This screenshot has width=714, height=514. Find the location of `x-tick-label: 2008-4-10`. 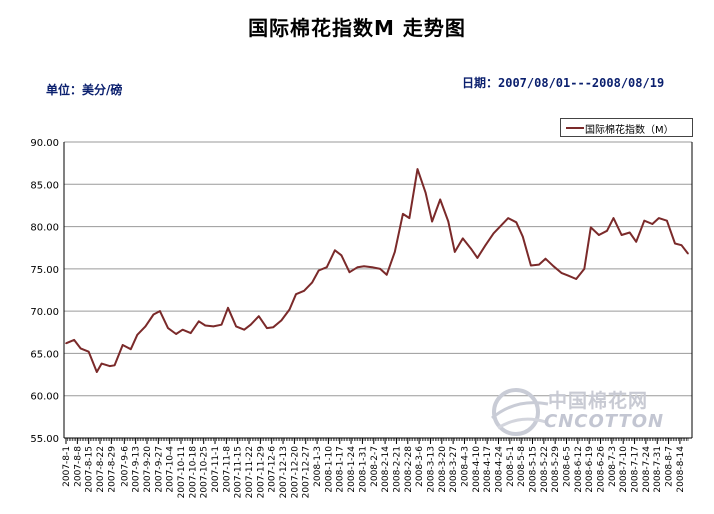

x-tick-label: 2008-4-10 is located at coordinates (477, 469).